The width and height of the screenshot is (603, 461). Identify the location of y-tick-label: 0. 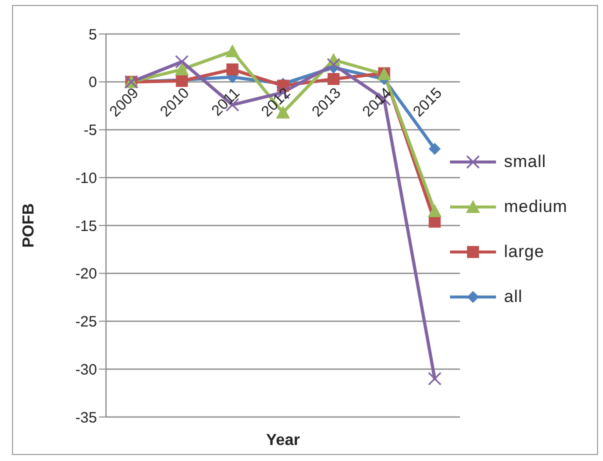
(92, 83).